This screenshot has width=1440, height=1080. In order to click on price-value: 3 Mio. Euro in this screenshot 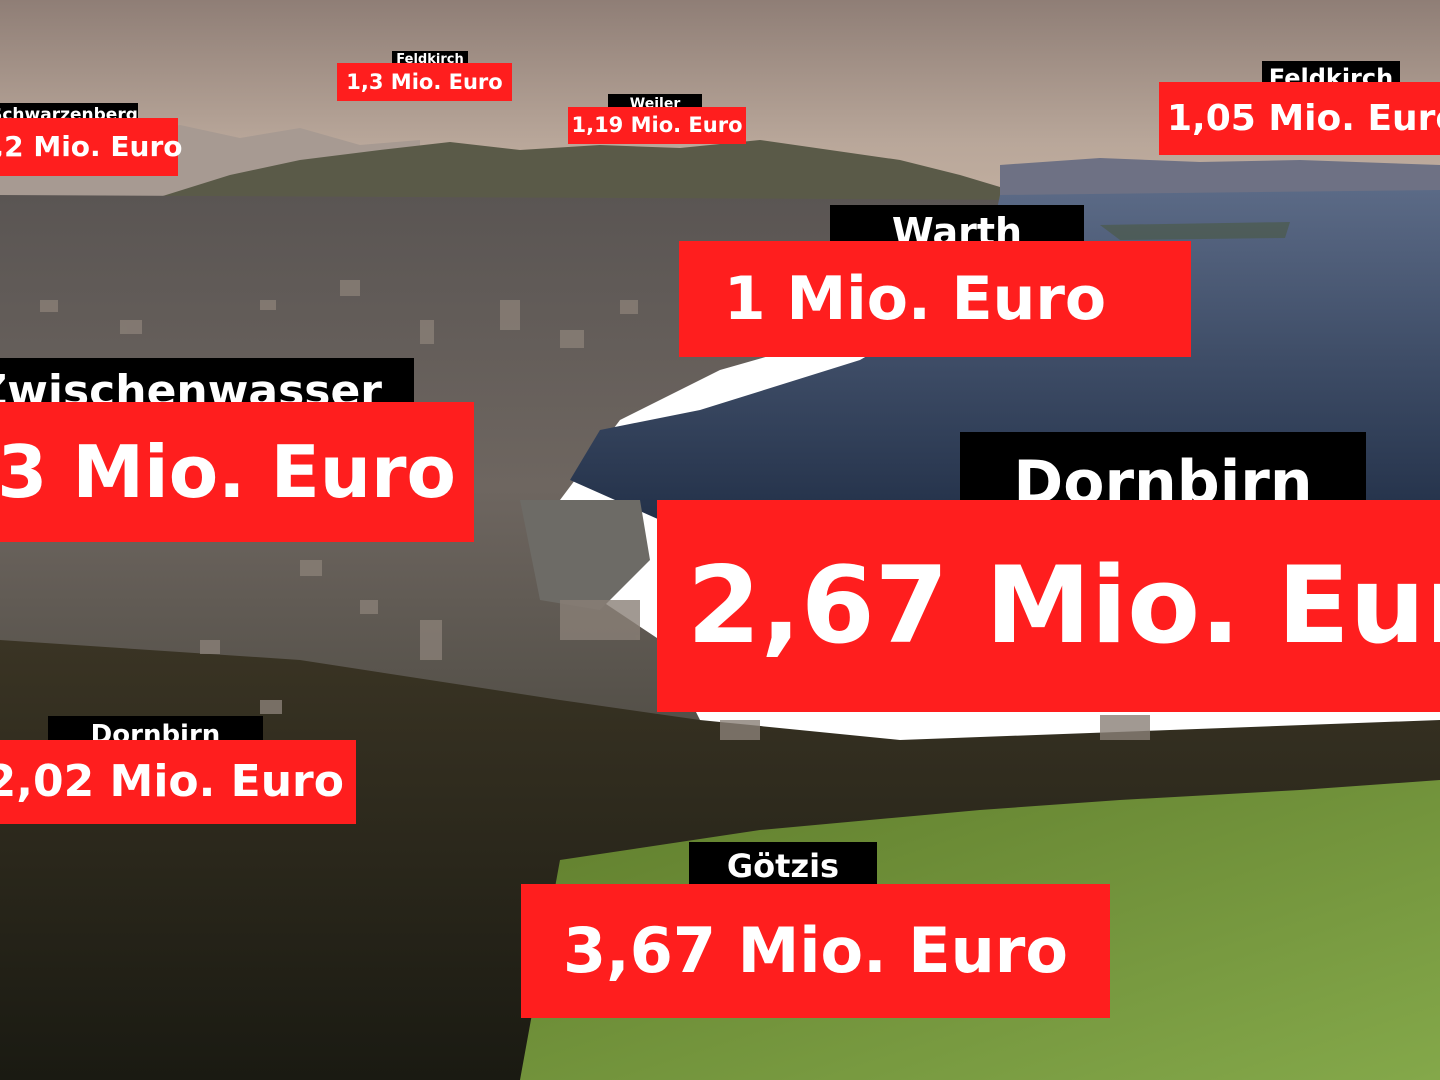, I will do `click(237, 472)`.